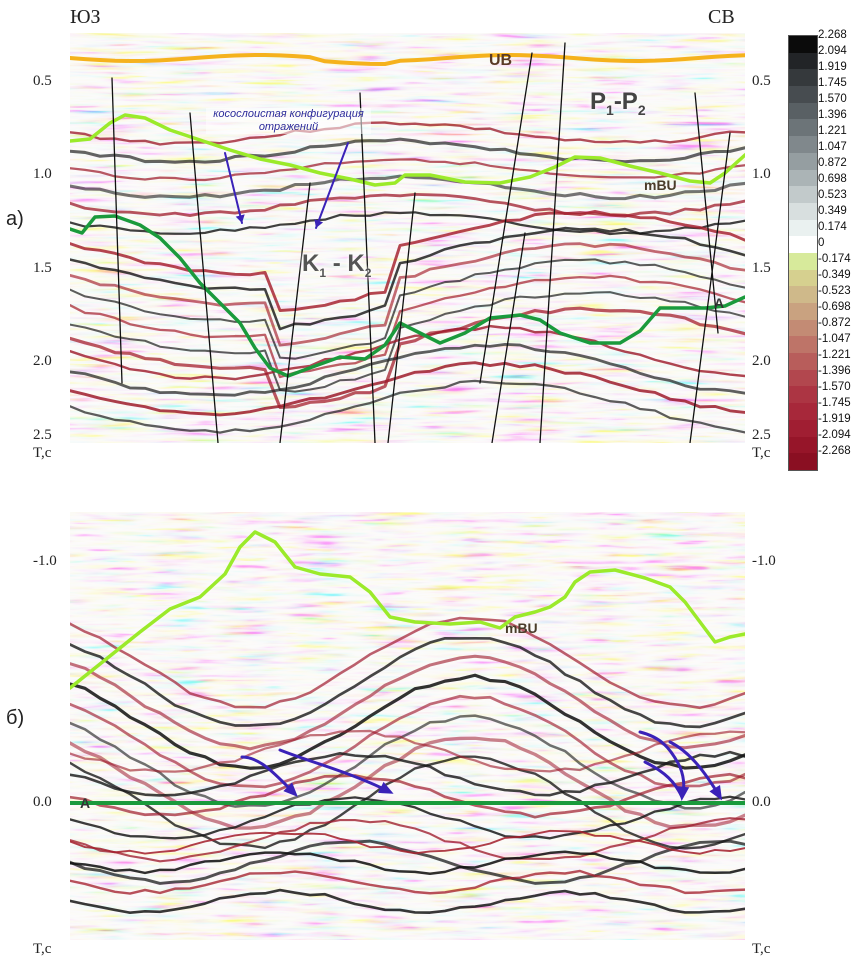  I want to click on tick-right-2.5: 2.5, so click(761, 435).